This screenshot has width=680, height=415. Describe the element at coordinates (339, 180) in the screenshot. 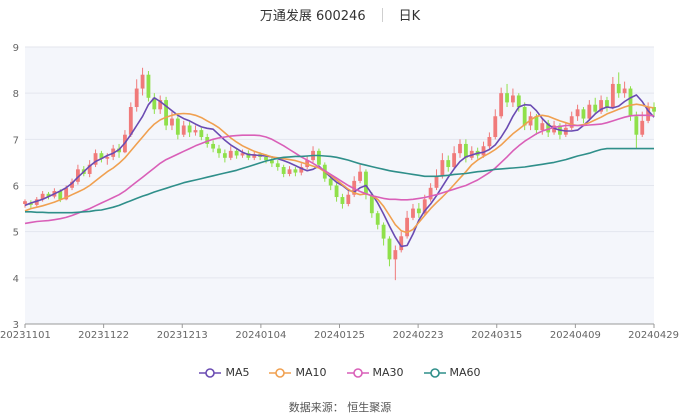

I see `series-line-ma60` at that location.